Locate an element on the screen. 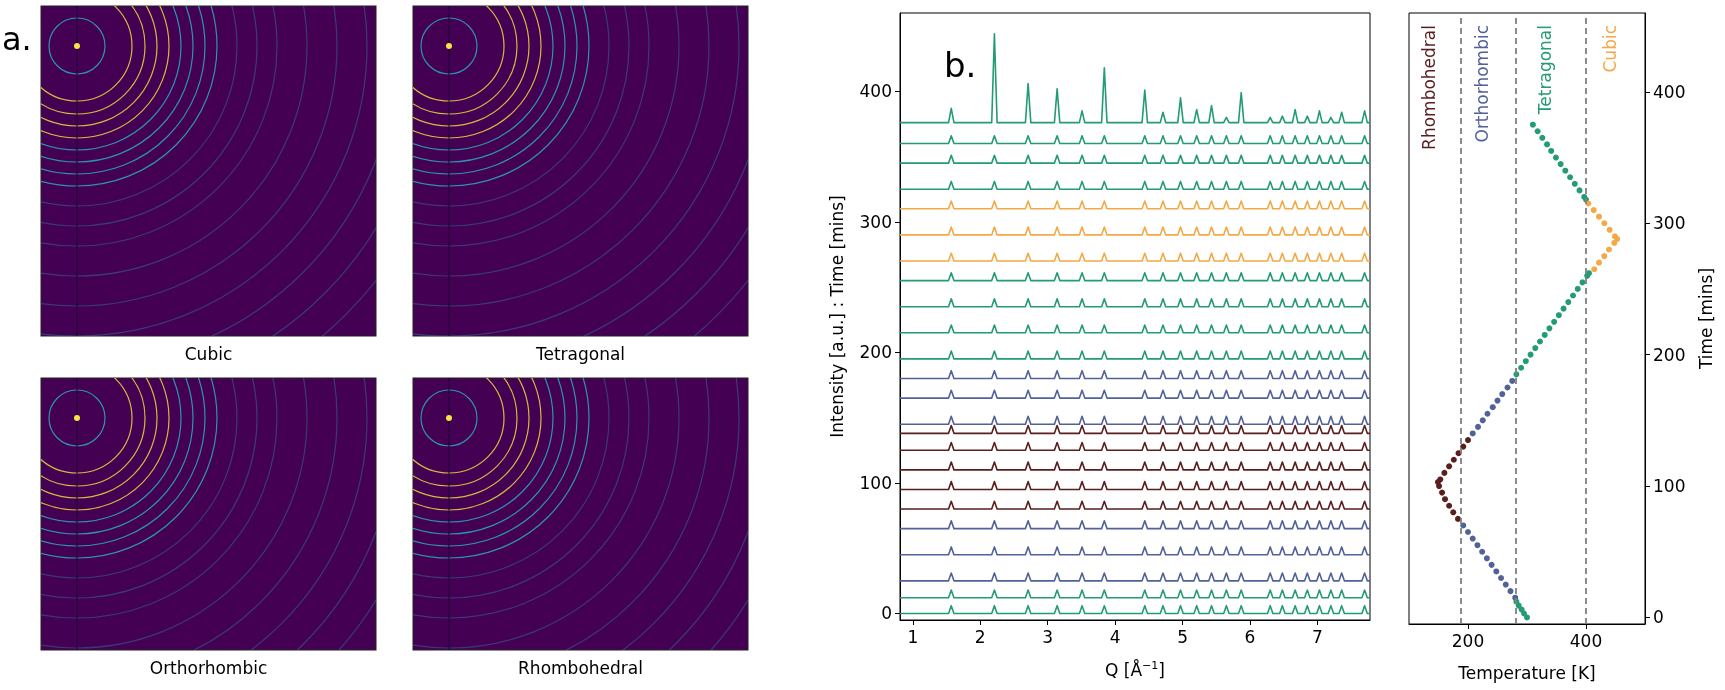 The height and width of the screenshot is (690, 1725). y-axis-title: Intensity [a.u.] : Time [mins] is located at coordinates (836, 316).